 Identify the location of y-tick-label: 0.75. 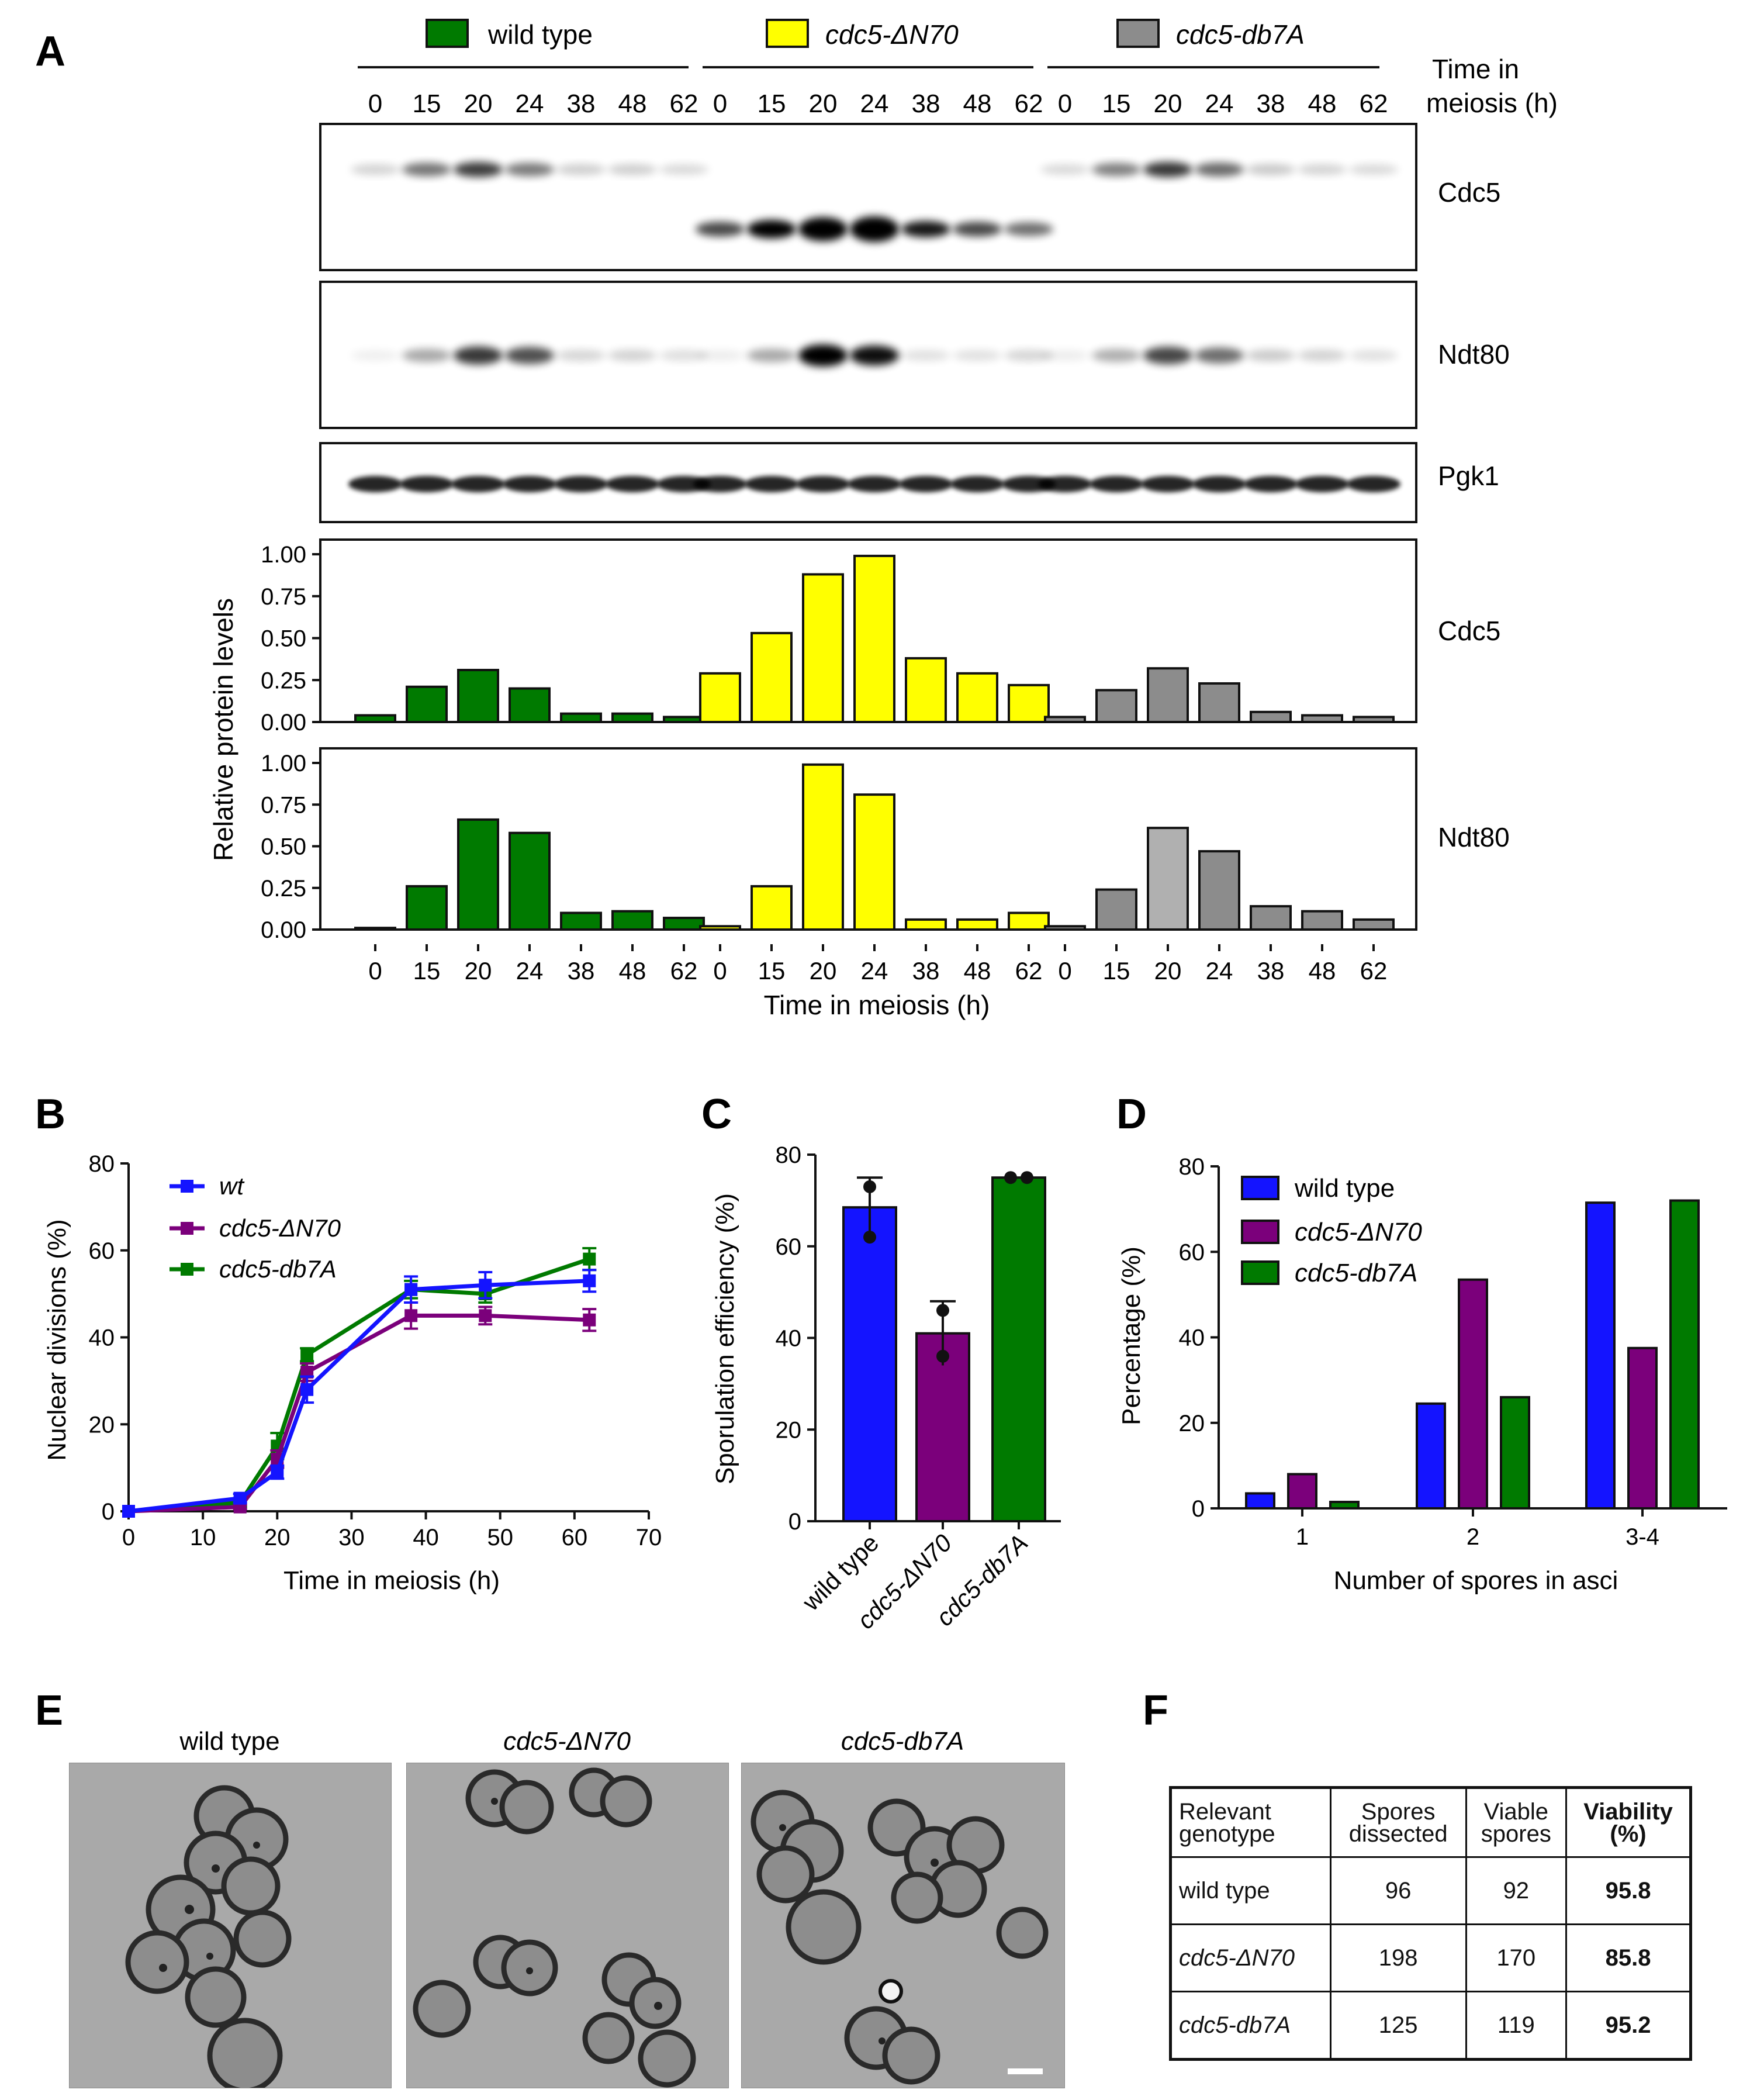
(283, 805).